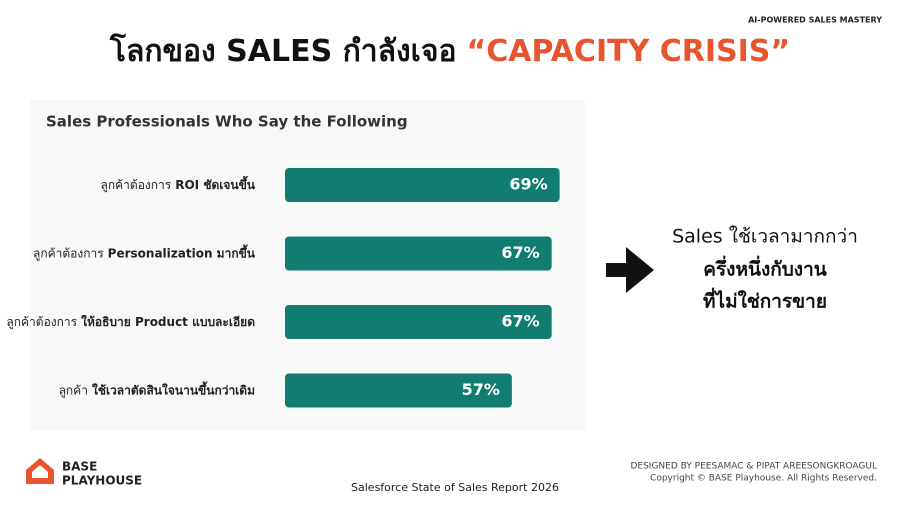 Image resolution: width=900 pixels, height=506 pixels. What do you see at coordinates (40, 471) in the screenshot?
I see `logo-icon` at bounding box center [40, 471].